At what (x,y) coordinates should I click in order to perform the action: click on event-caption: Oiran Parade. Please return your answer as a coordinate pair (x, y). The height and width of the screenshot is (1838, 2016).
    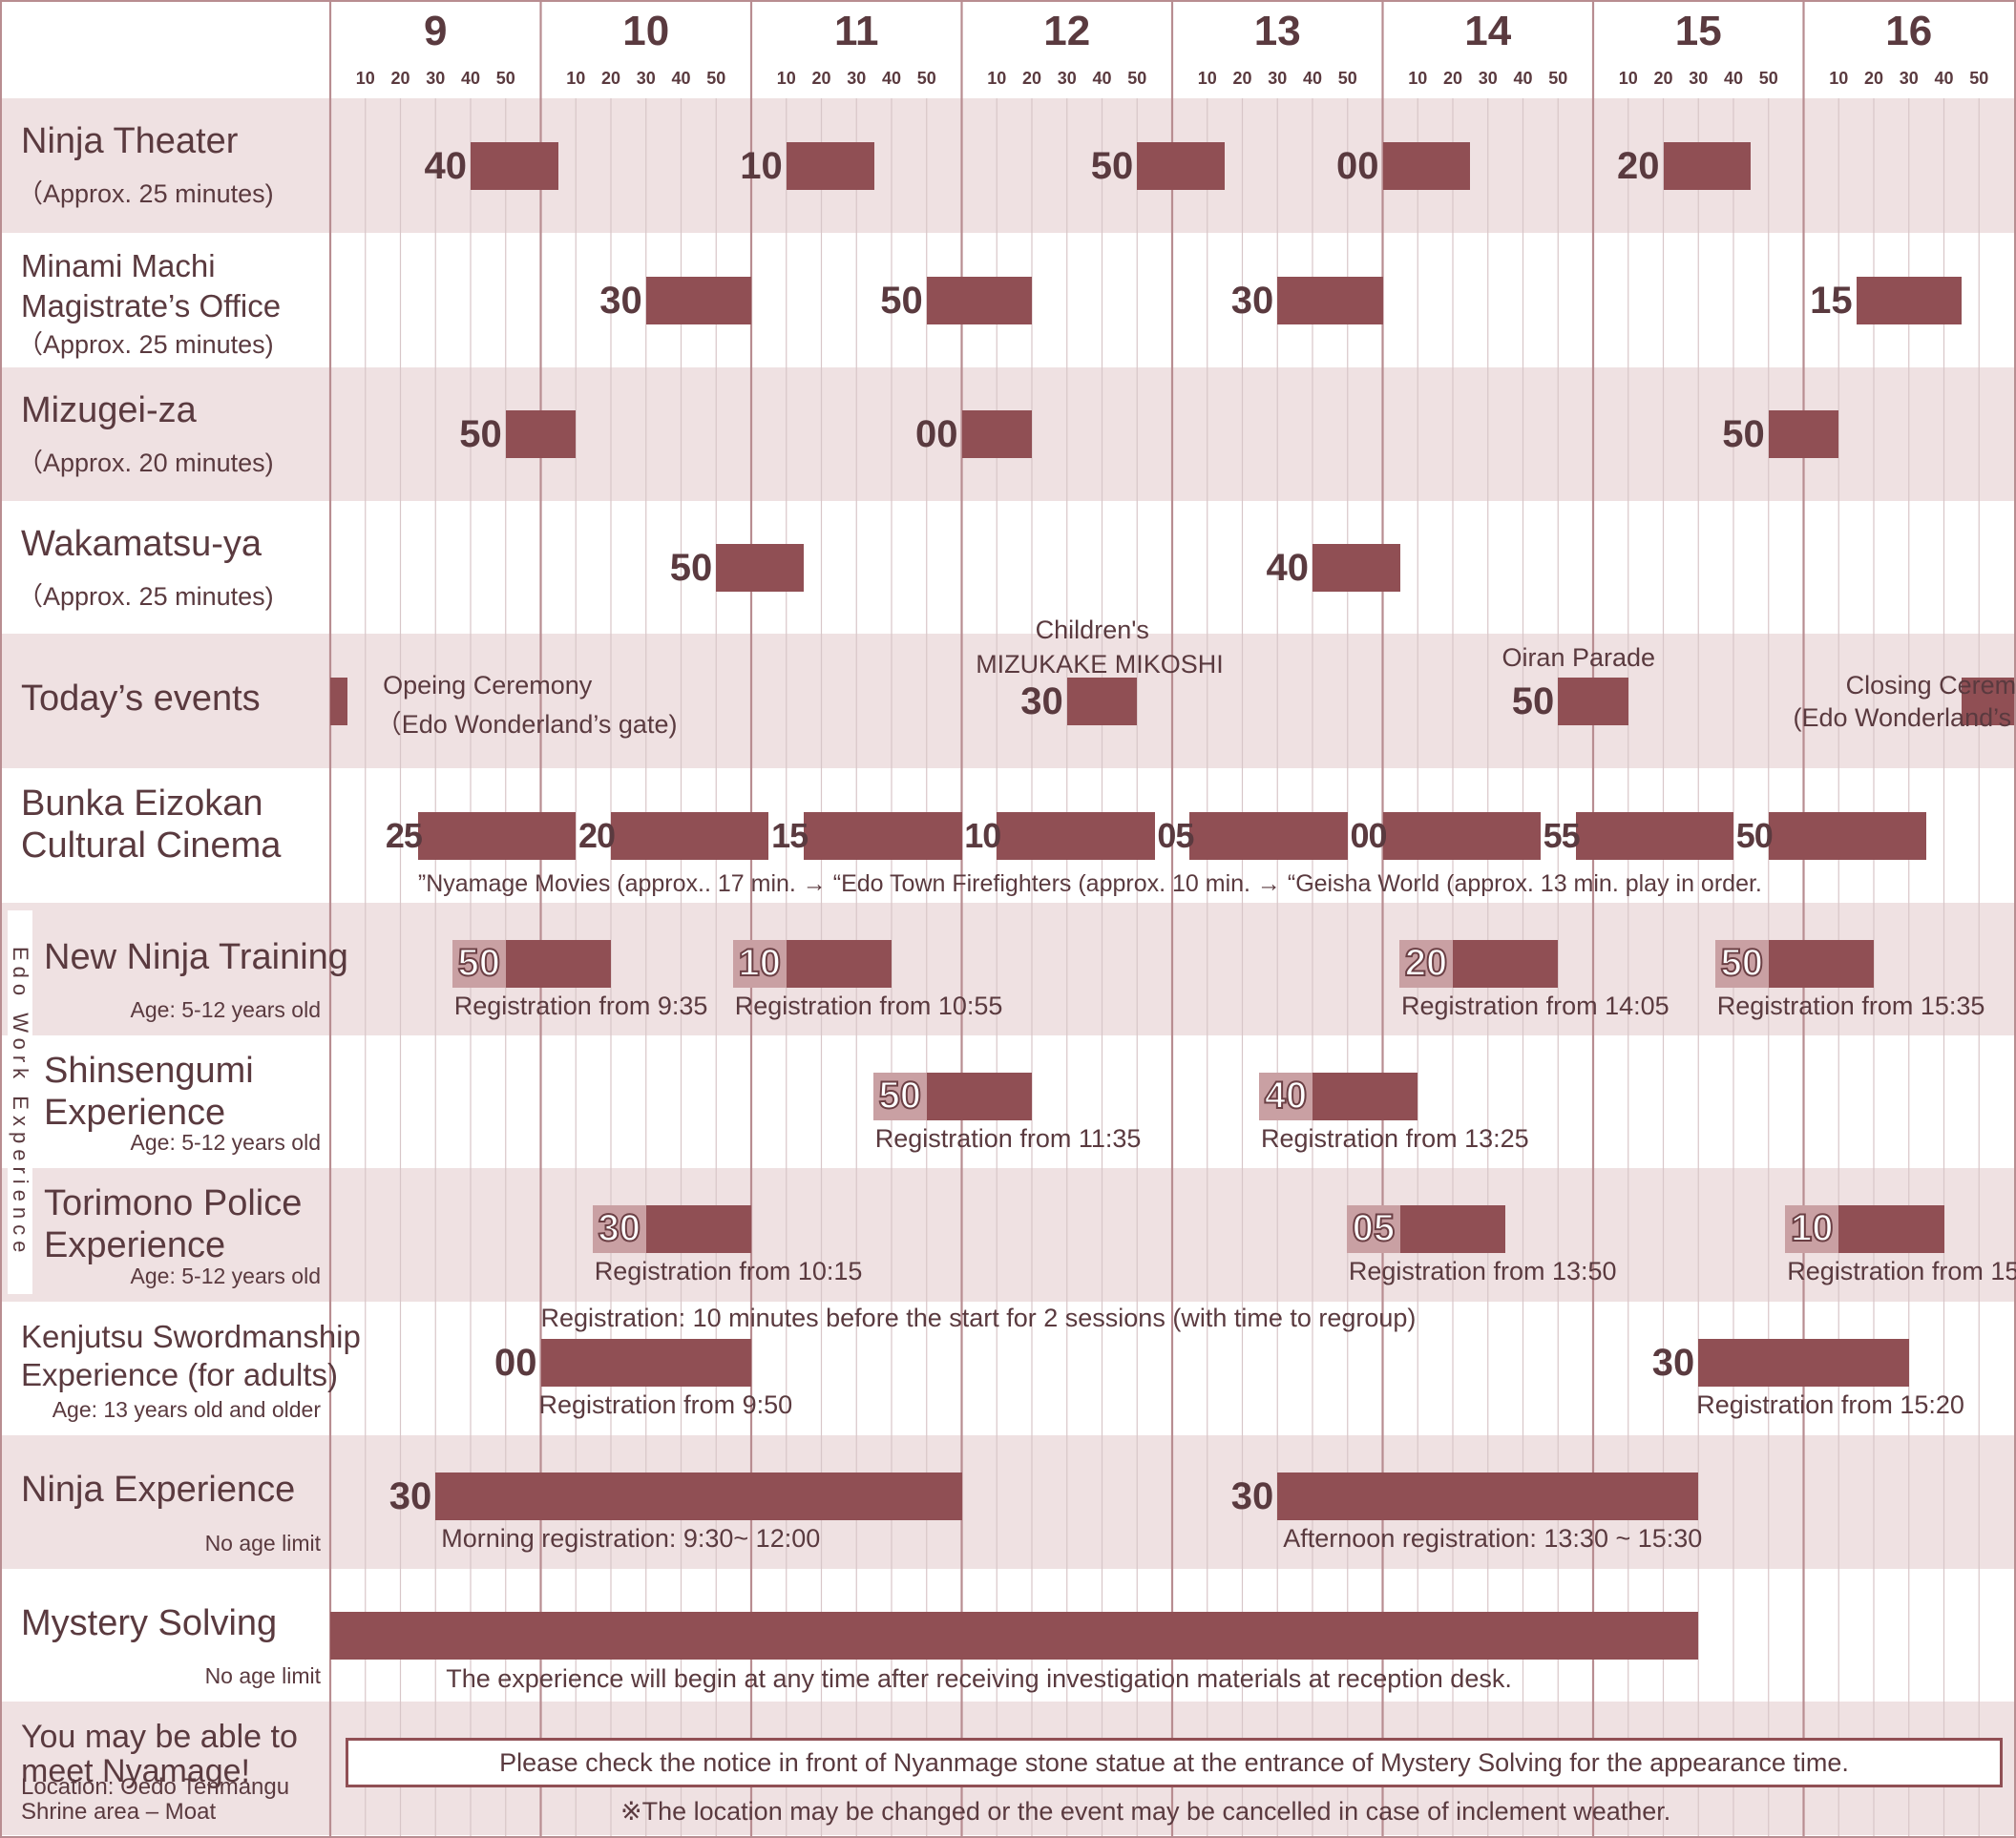
    Looking at the image, I should click on (1579, 657).